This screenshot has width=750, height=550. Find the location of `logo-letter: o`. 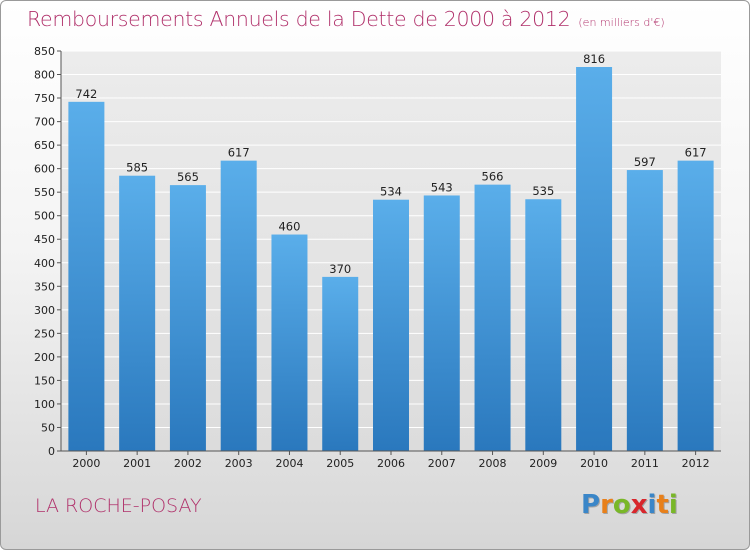

logo-letter: o is located at coordinates (621, 505).